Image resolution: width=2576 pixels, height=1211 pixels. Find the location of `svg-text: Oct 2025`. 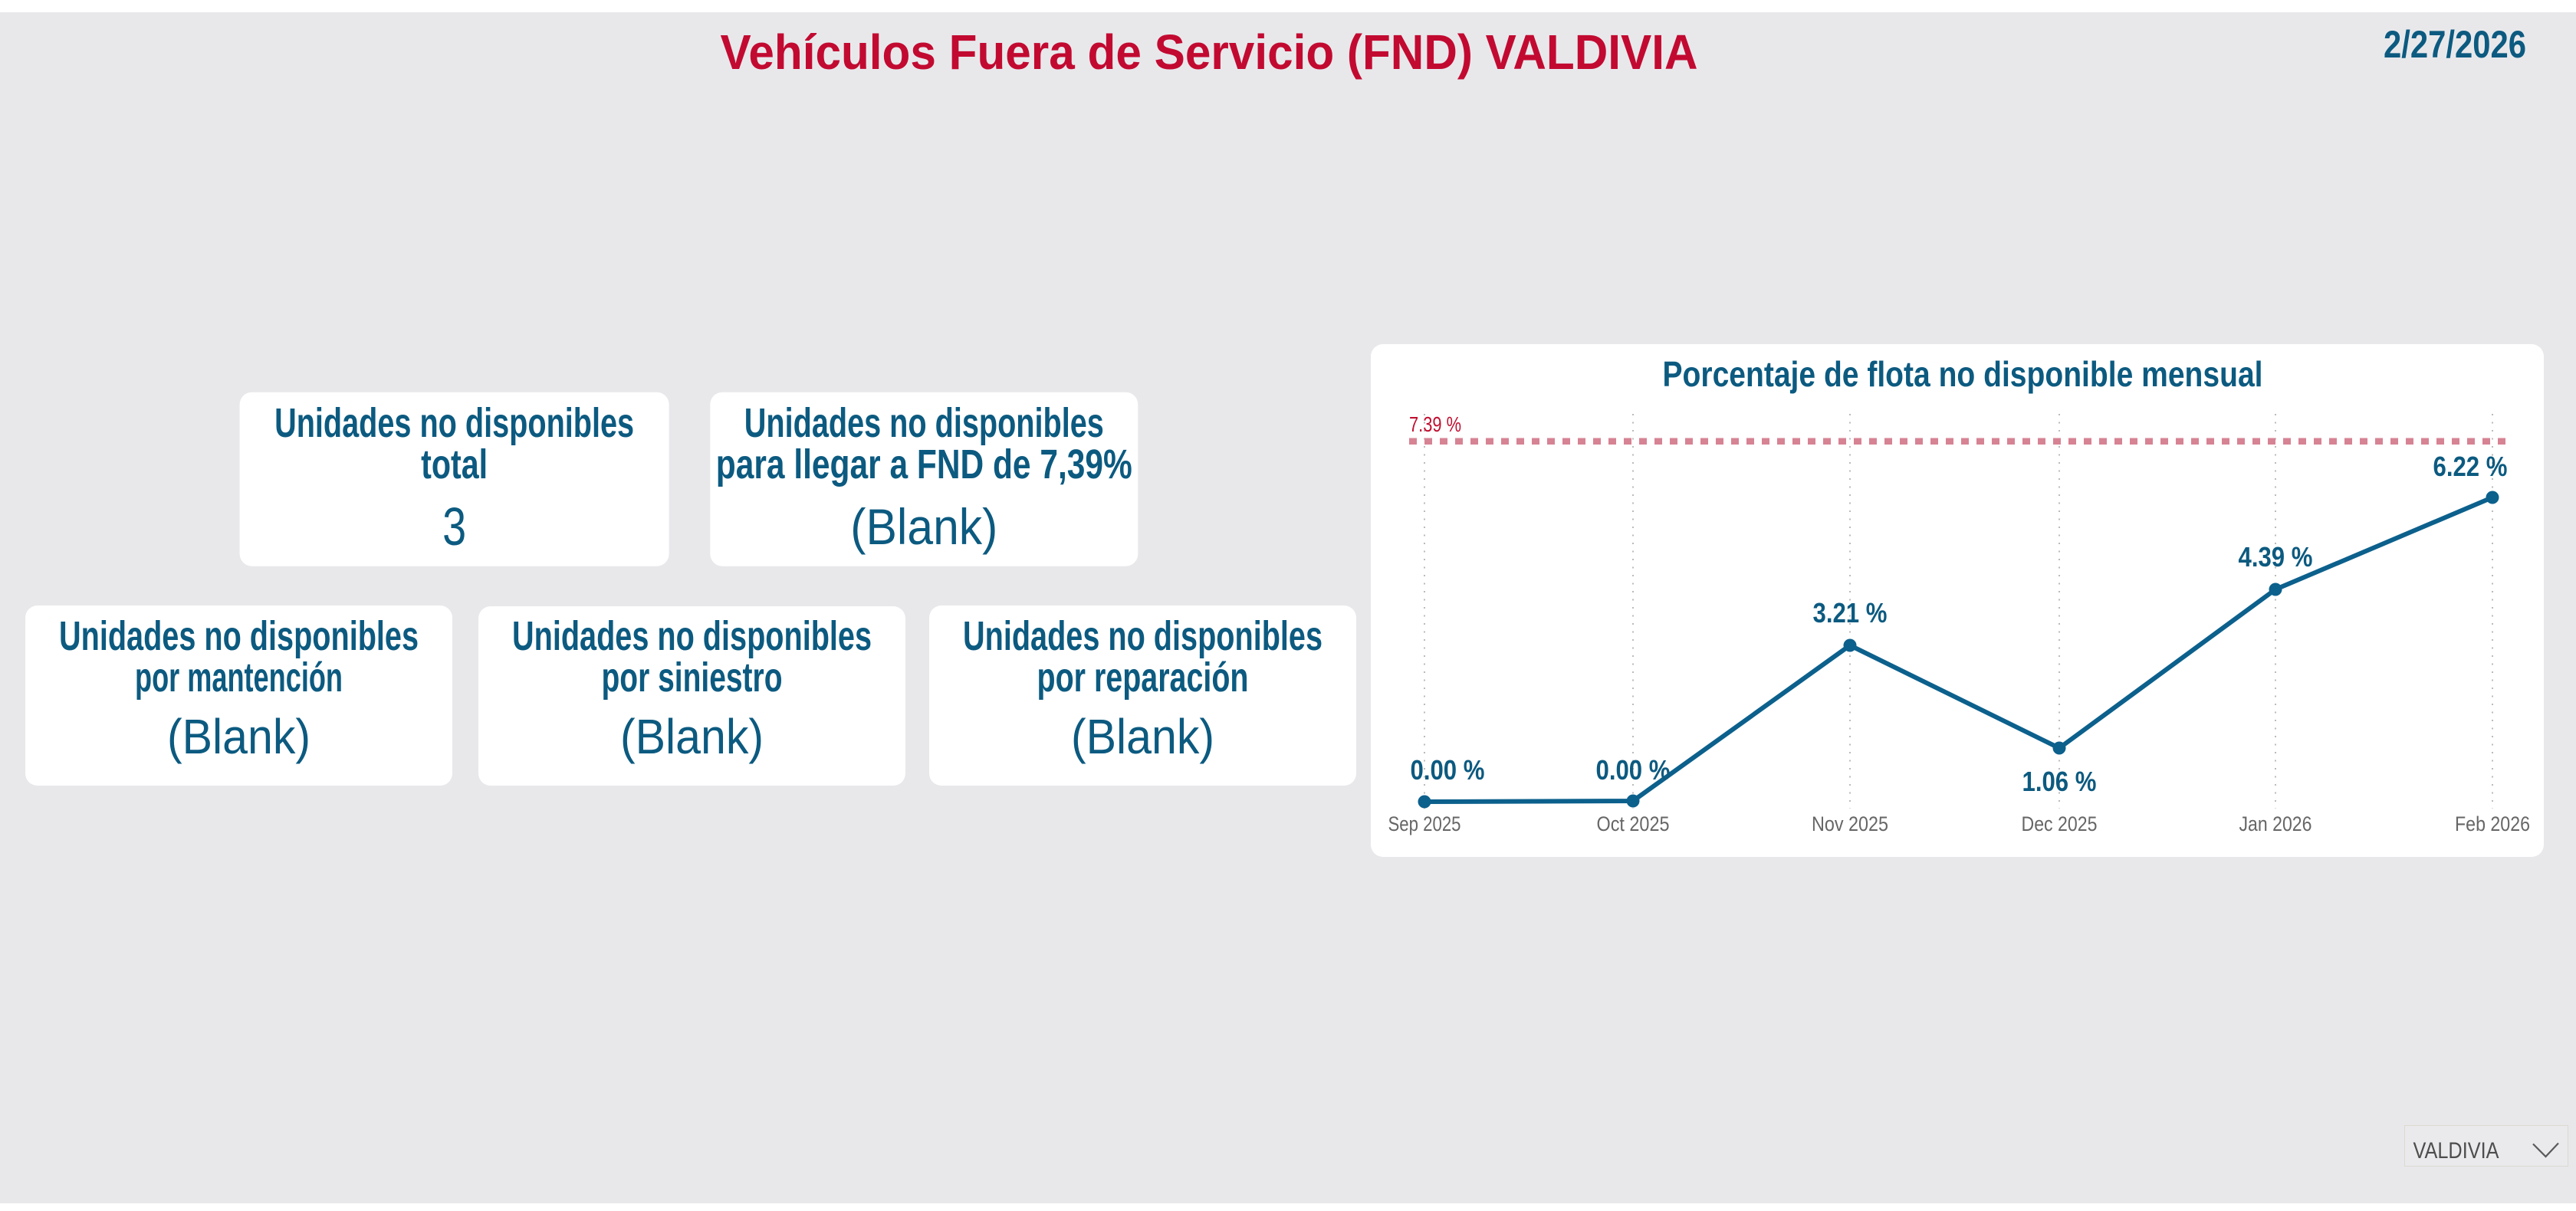

svg-text: Oct 2025 is located at coordinates (1634, 824).